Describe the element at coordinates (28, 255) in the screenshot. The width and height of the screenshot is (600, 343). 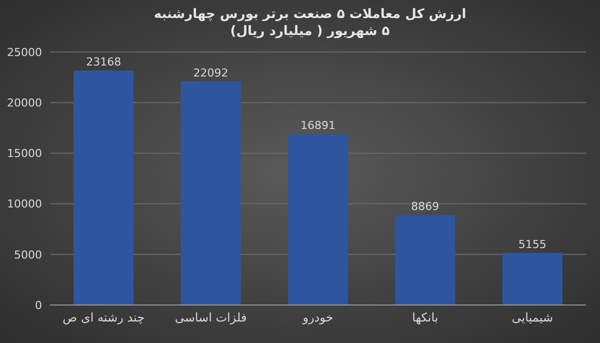
I see `y-tick-label: 5000` at that location.